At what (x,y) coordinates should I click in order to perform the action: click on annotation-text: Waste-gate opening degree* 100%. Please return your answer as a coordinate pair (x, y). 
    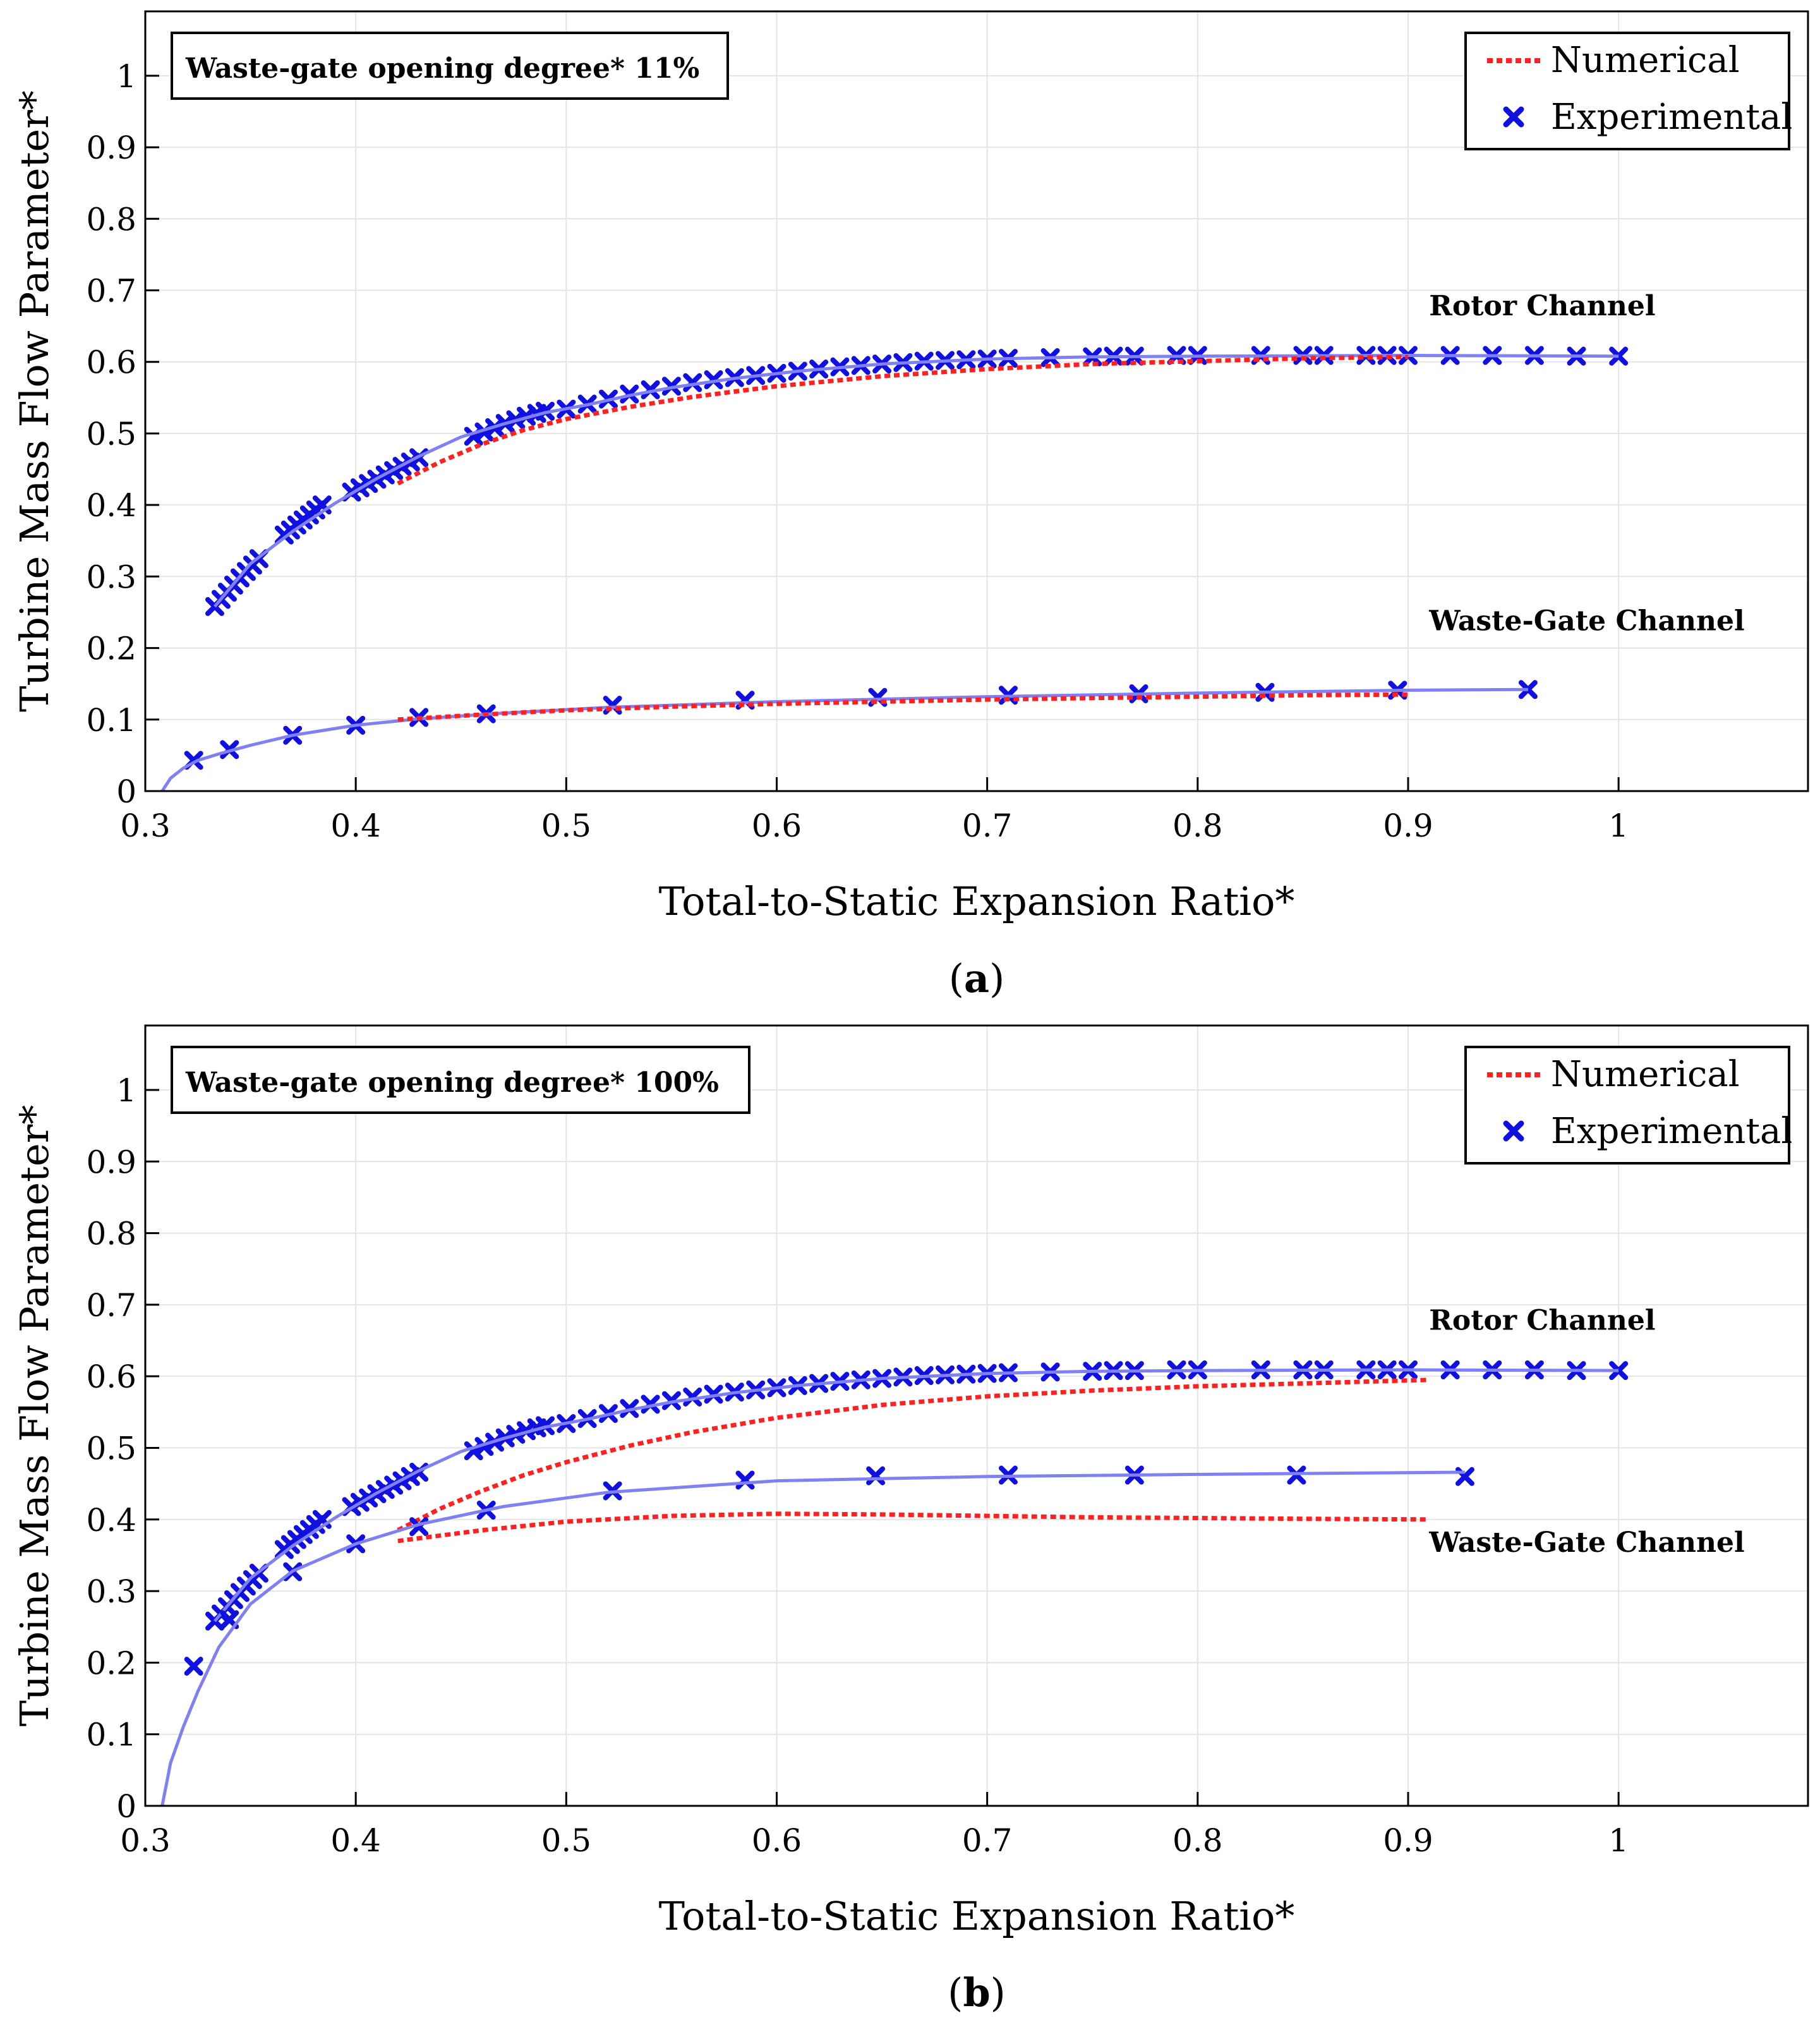
    Looking at the image, I should click on (452, 1083).